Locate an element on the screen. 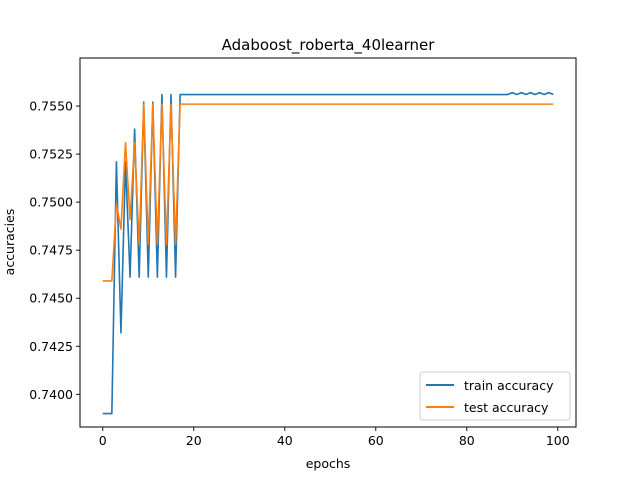  legend-box is located at coordinates (495, 396).